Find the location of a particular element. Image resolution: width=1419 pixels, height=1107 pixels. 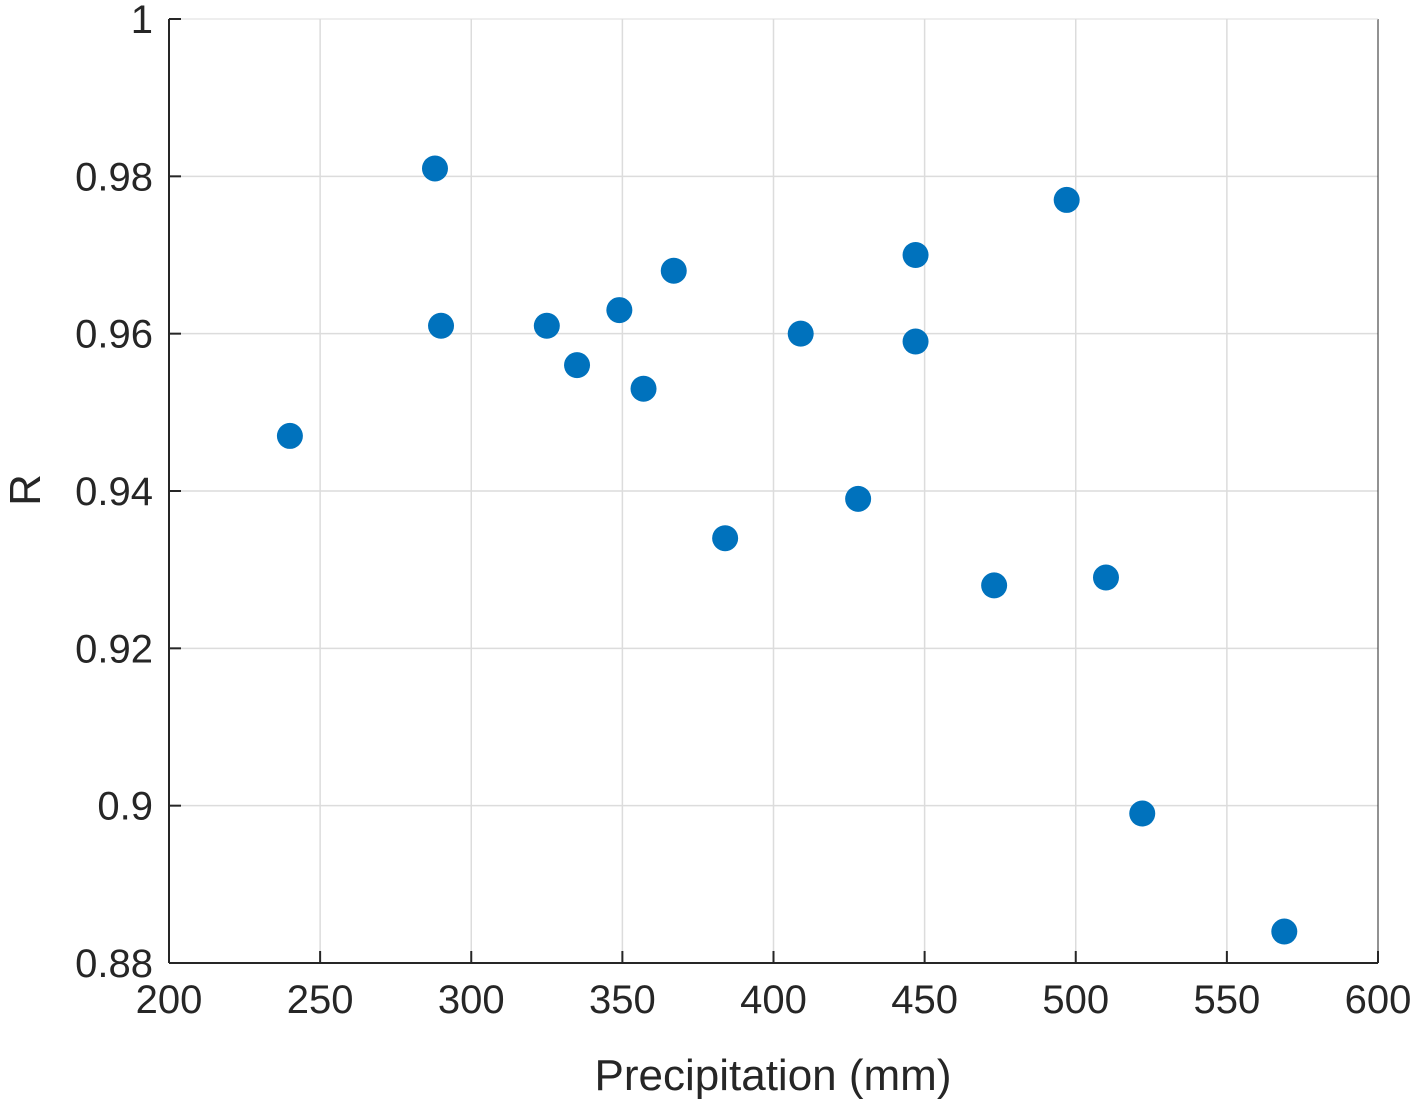

x-tick-label: 600 is located at coordinates (1378, 1000).